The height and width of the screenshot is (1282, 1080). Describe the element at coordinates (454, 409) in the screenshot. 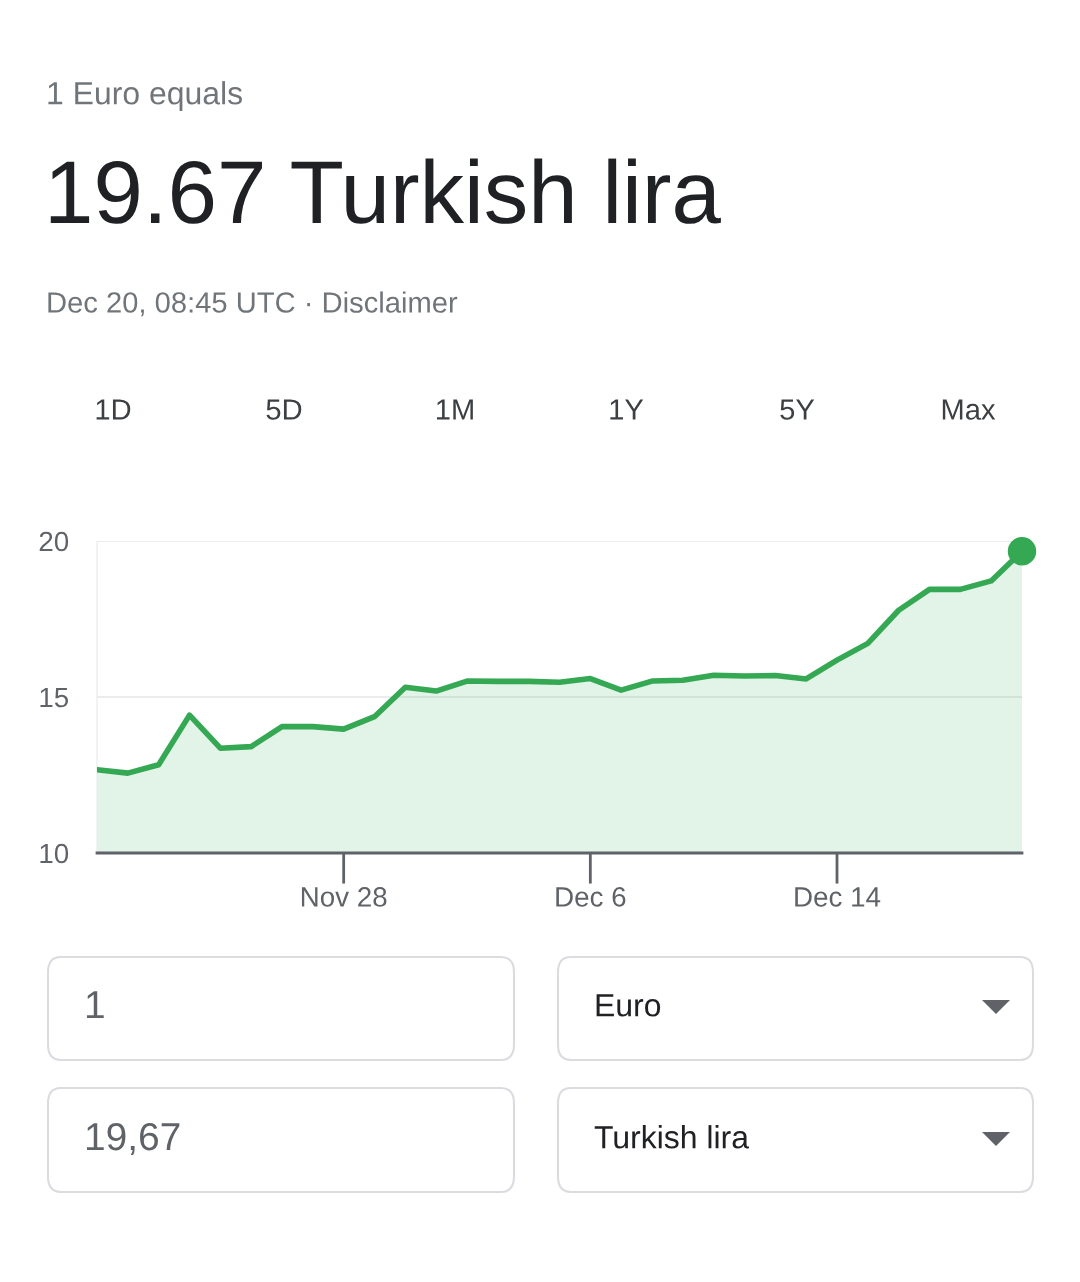

I see `text: 1M` at that location.